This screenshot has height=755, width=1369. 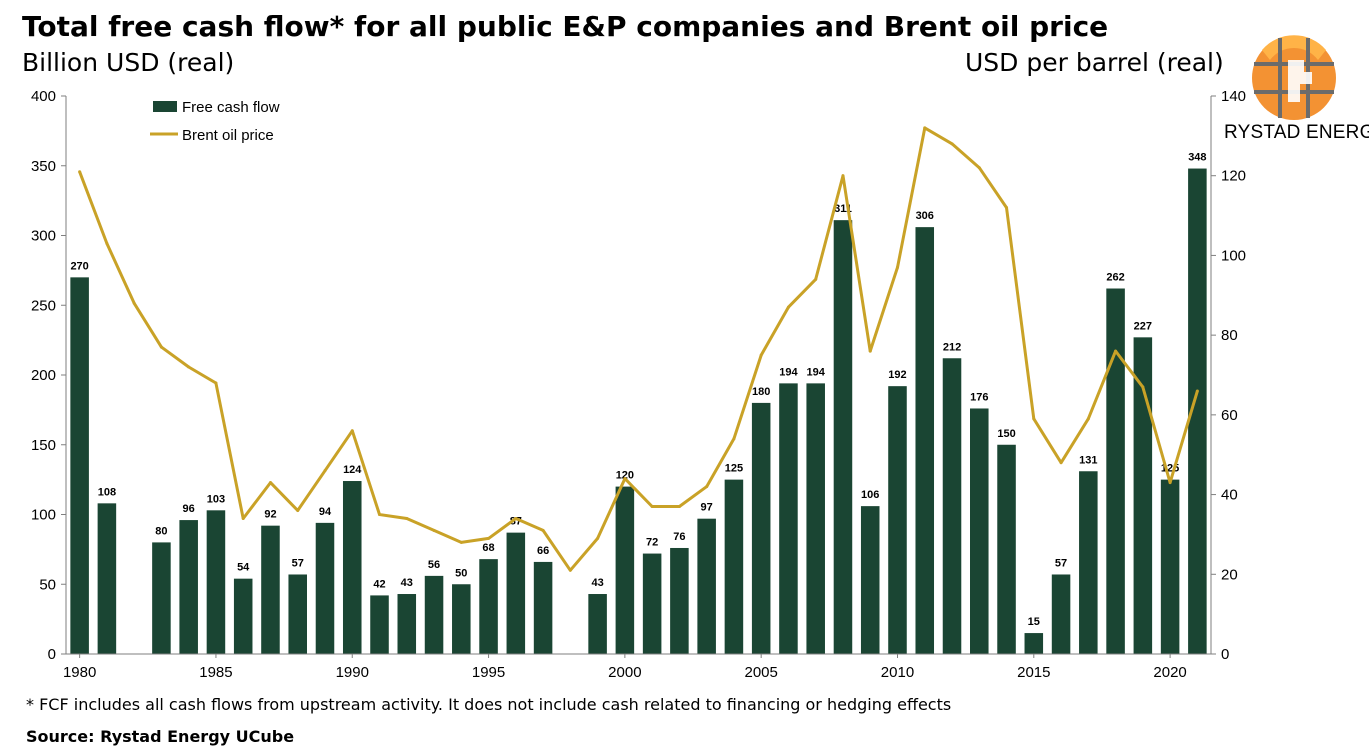 I want to click on brent-point-1983, so click(x=161, y=347).